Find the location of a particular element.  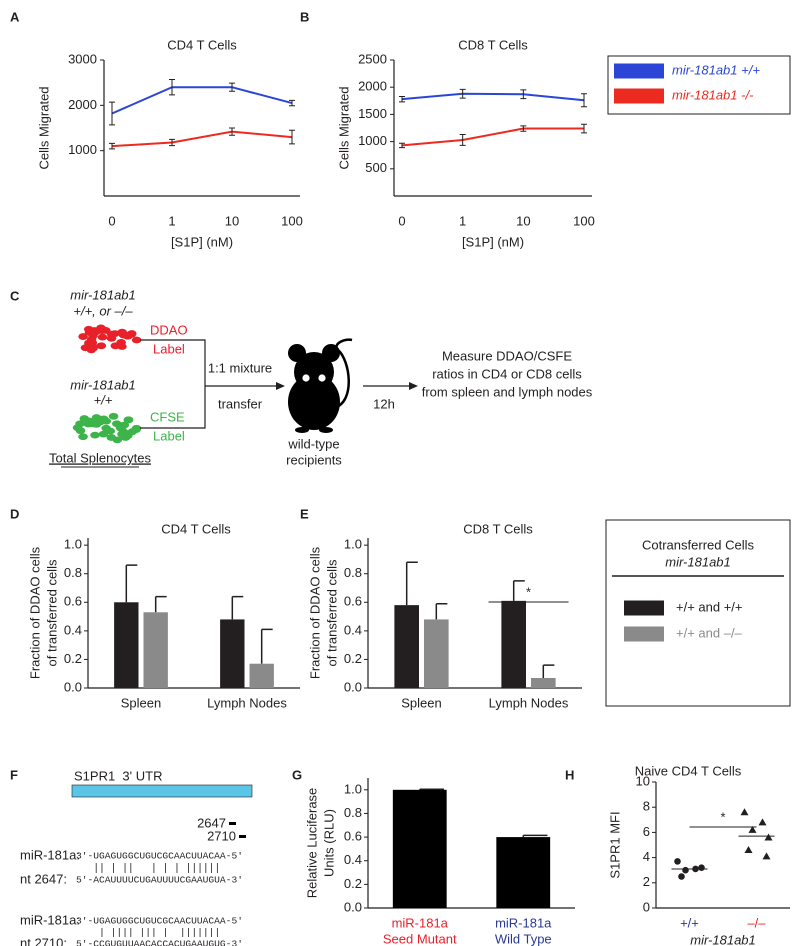

y-axis-label: S1PR1 MFI is located at coordinates (614, 844).